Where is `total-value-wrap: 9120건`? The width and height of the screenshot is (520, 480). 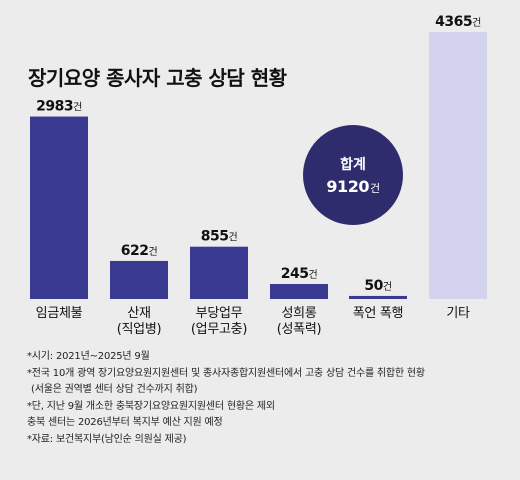
total-value-wrap: 9120건 is located at coordinates (353, 186).